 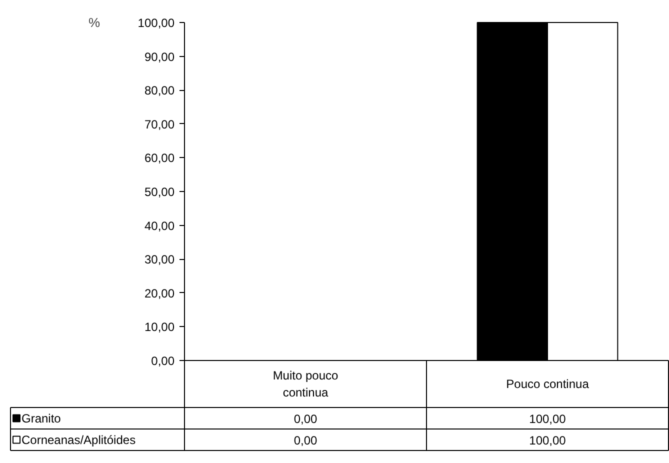 I want to click on y-tick-label: 60,00, so click(x=159, y=158).